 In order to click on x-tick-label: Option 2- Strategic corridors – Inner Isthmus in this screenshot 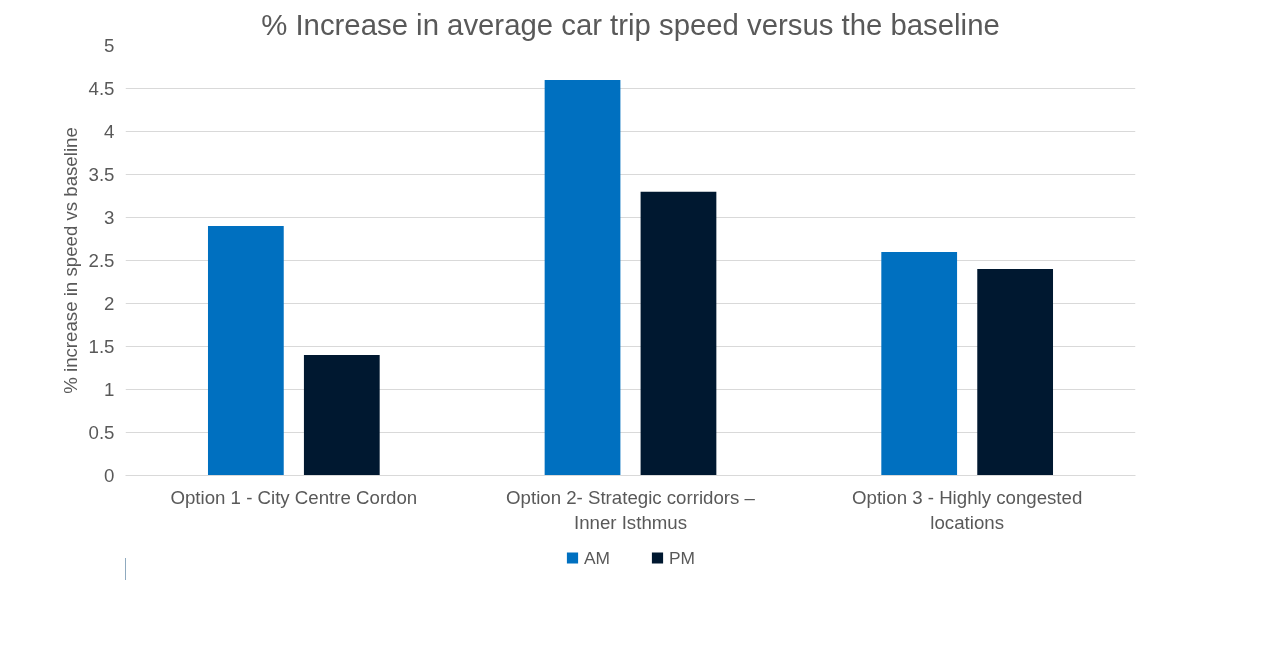, I will do `click(631, 509)`.